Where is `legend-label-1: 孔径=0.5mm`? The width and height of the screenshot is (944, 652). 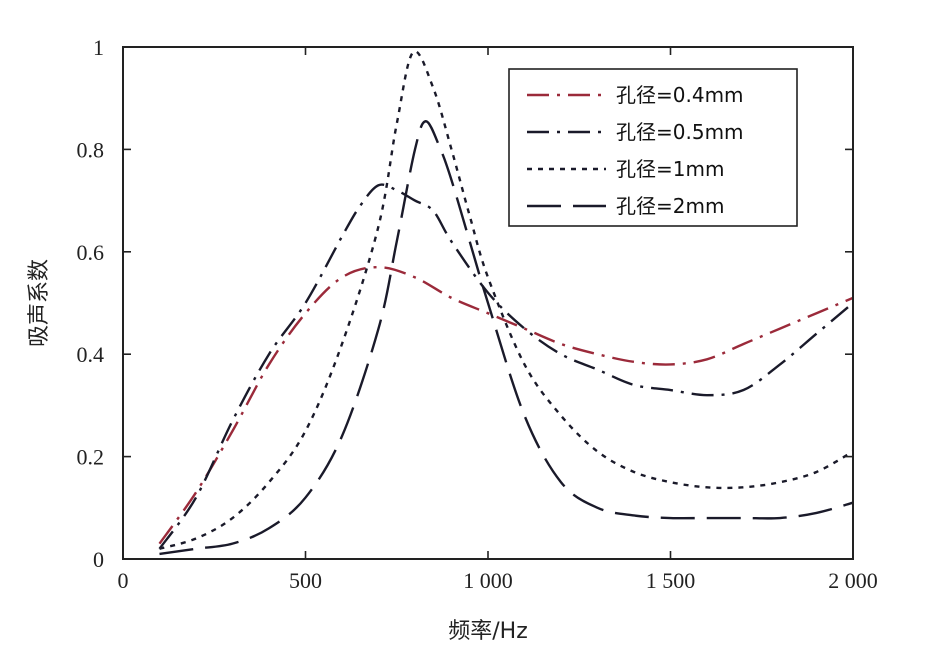
legend-label-1: 孔径=0.5mm is located at coordinates (680, 132).